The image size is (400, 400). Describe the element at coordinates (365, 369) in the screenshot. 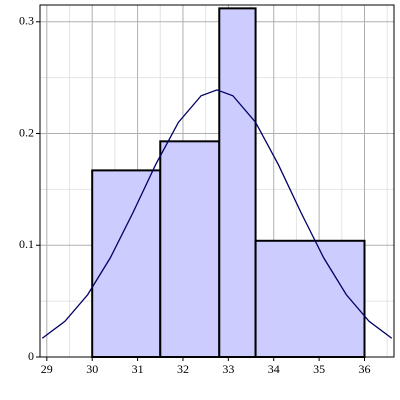

I see `x-tick-label: 36` at that location.